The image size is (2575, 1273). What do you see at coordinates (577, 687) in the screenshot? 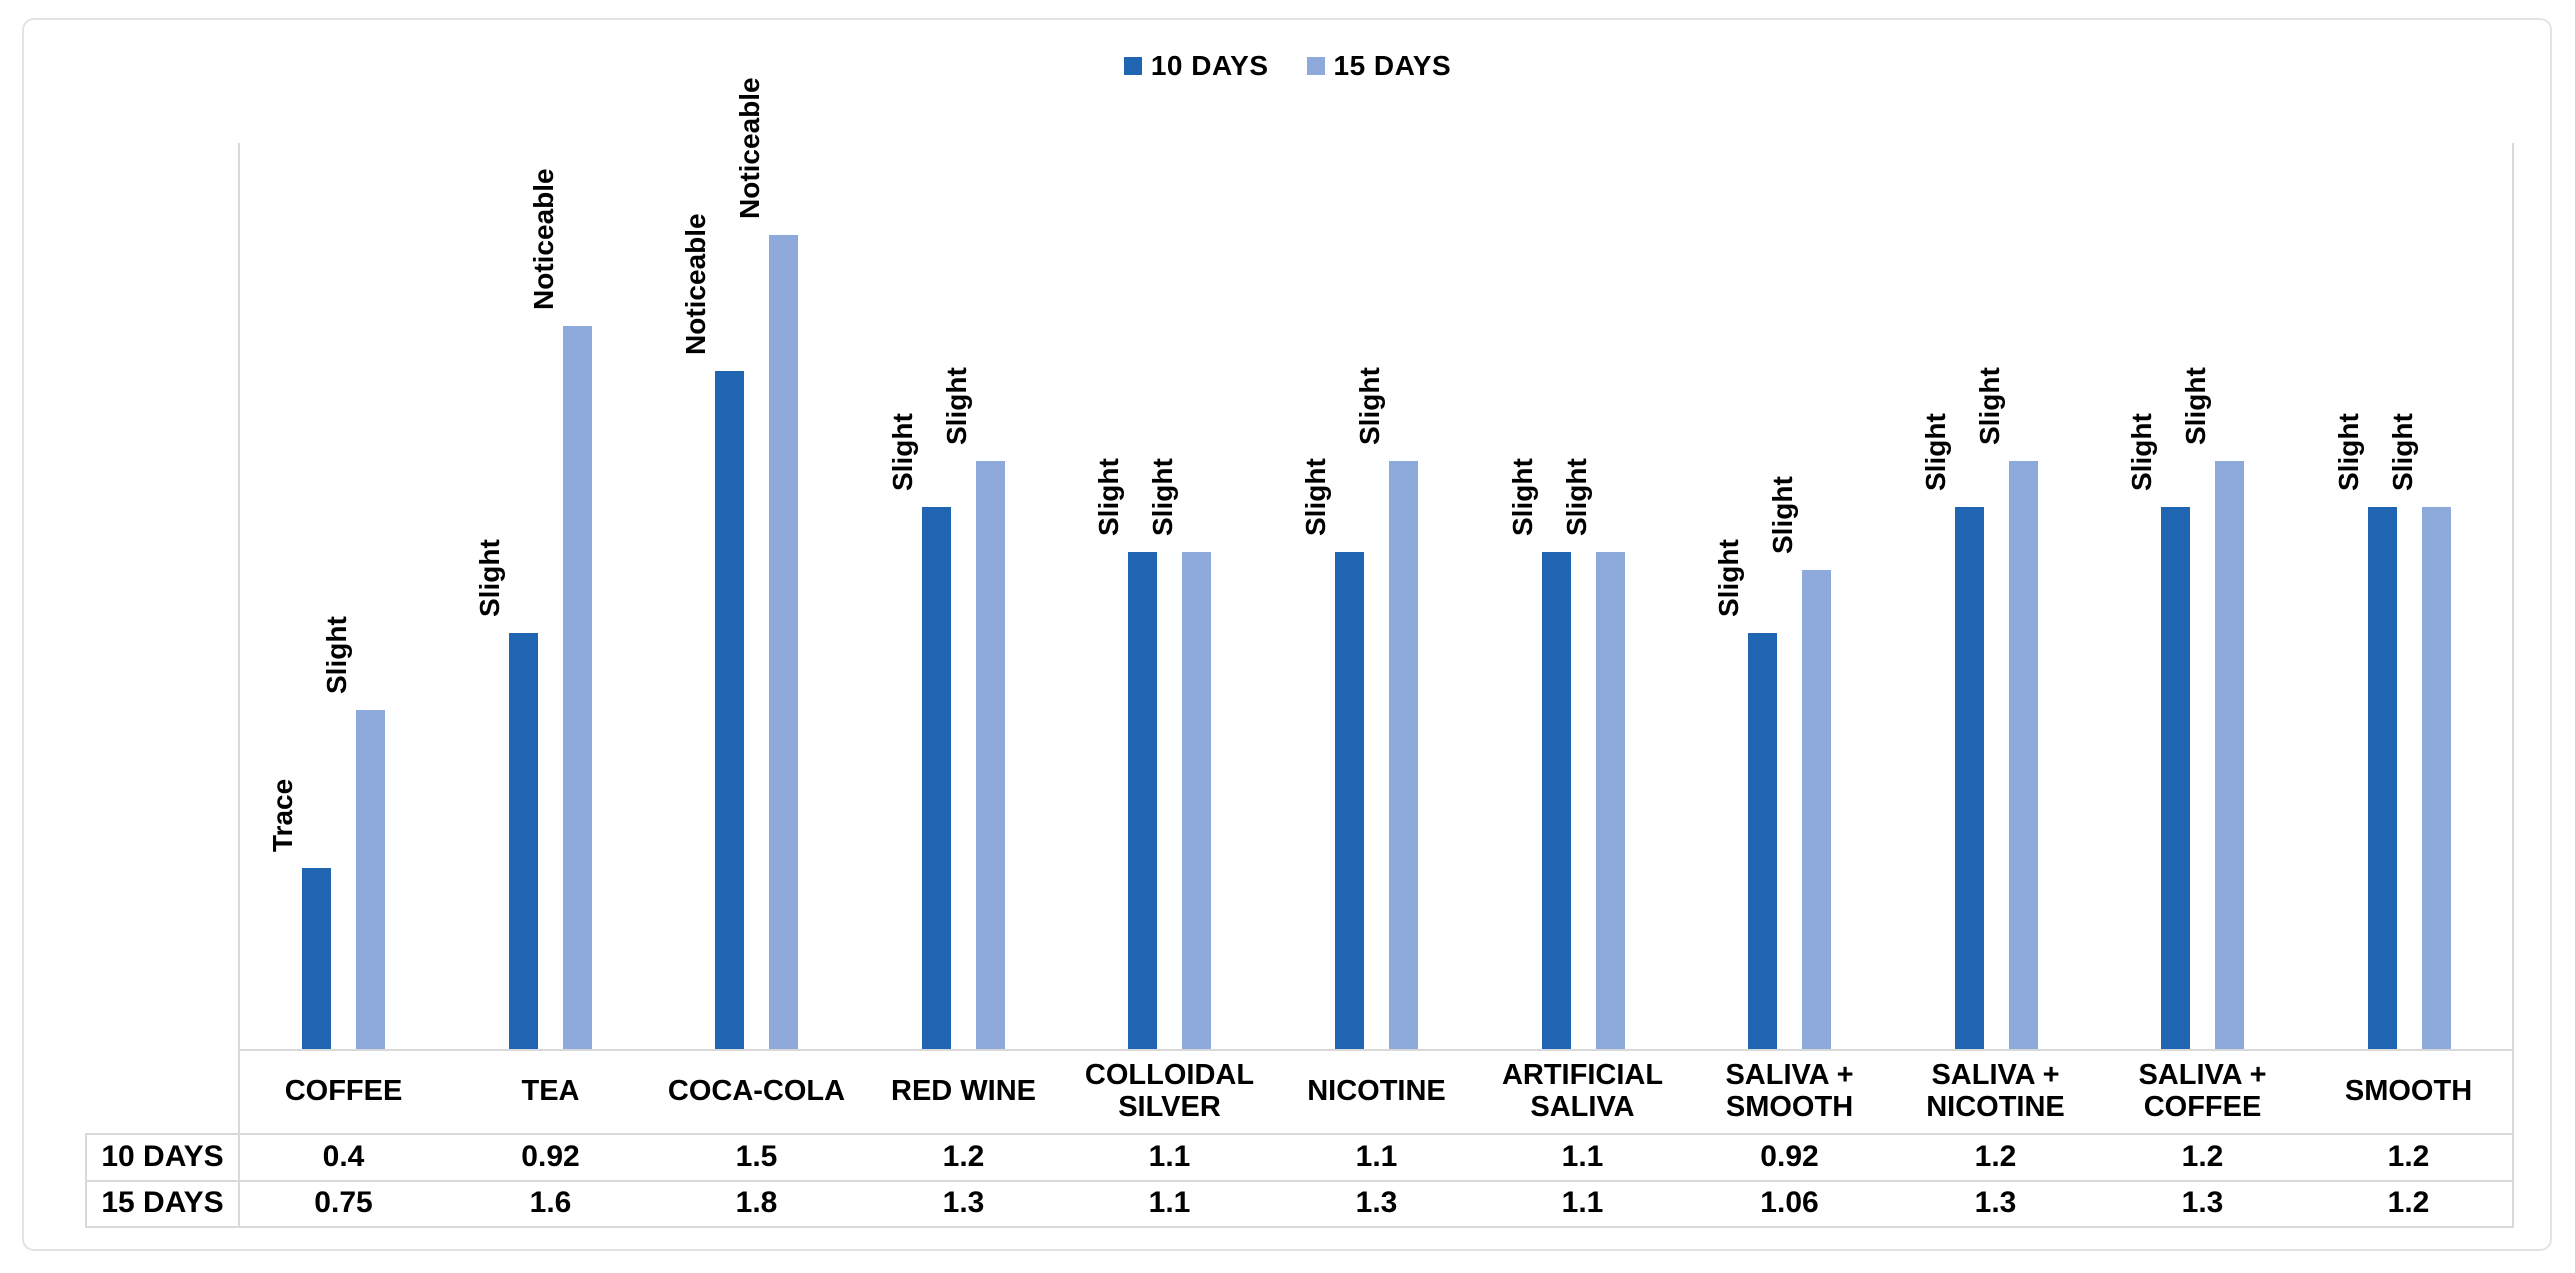
I see `bar-15-days-tea` at bounding box center [577, 687].